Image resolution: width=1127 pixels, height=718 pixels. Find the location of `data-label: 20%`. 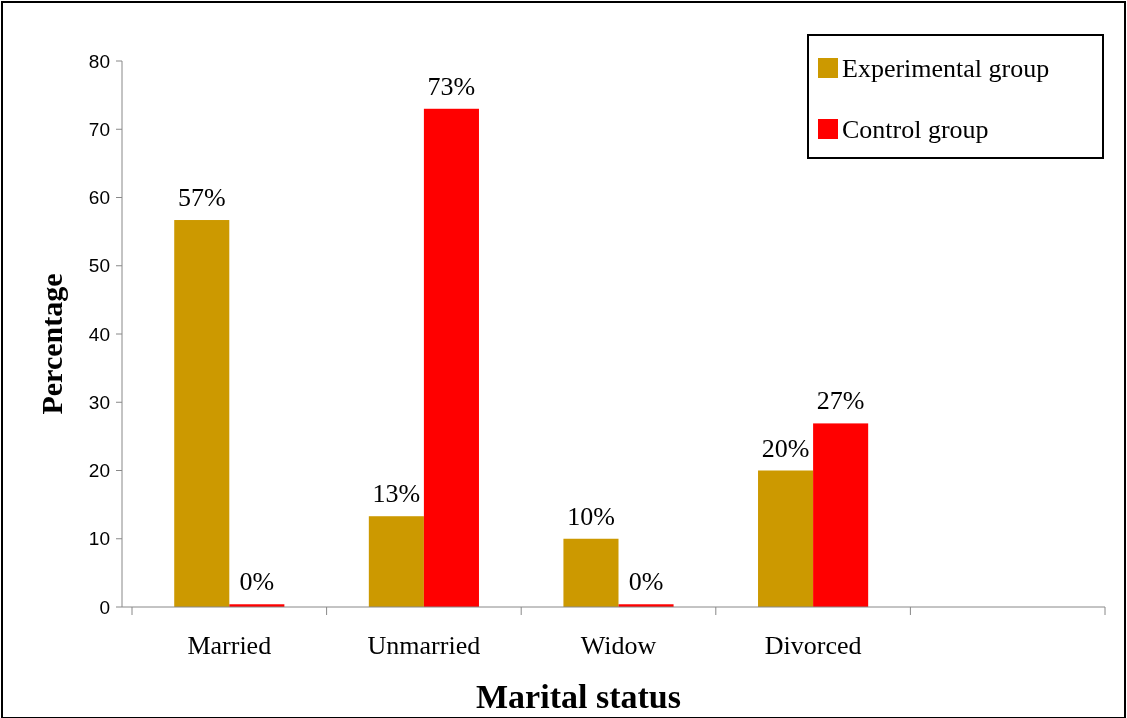

data-label: 20% is located at coordinates (785, 448).